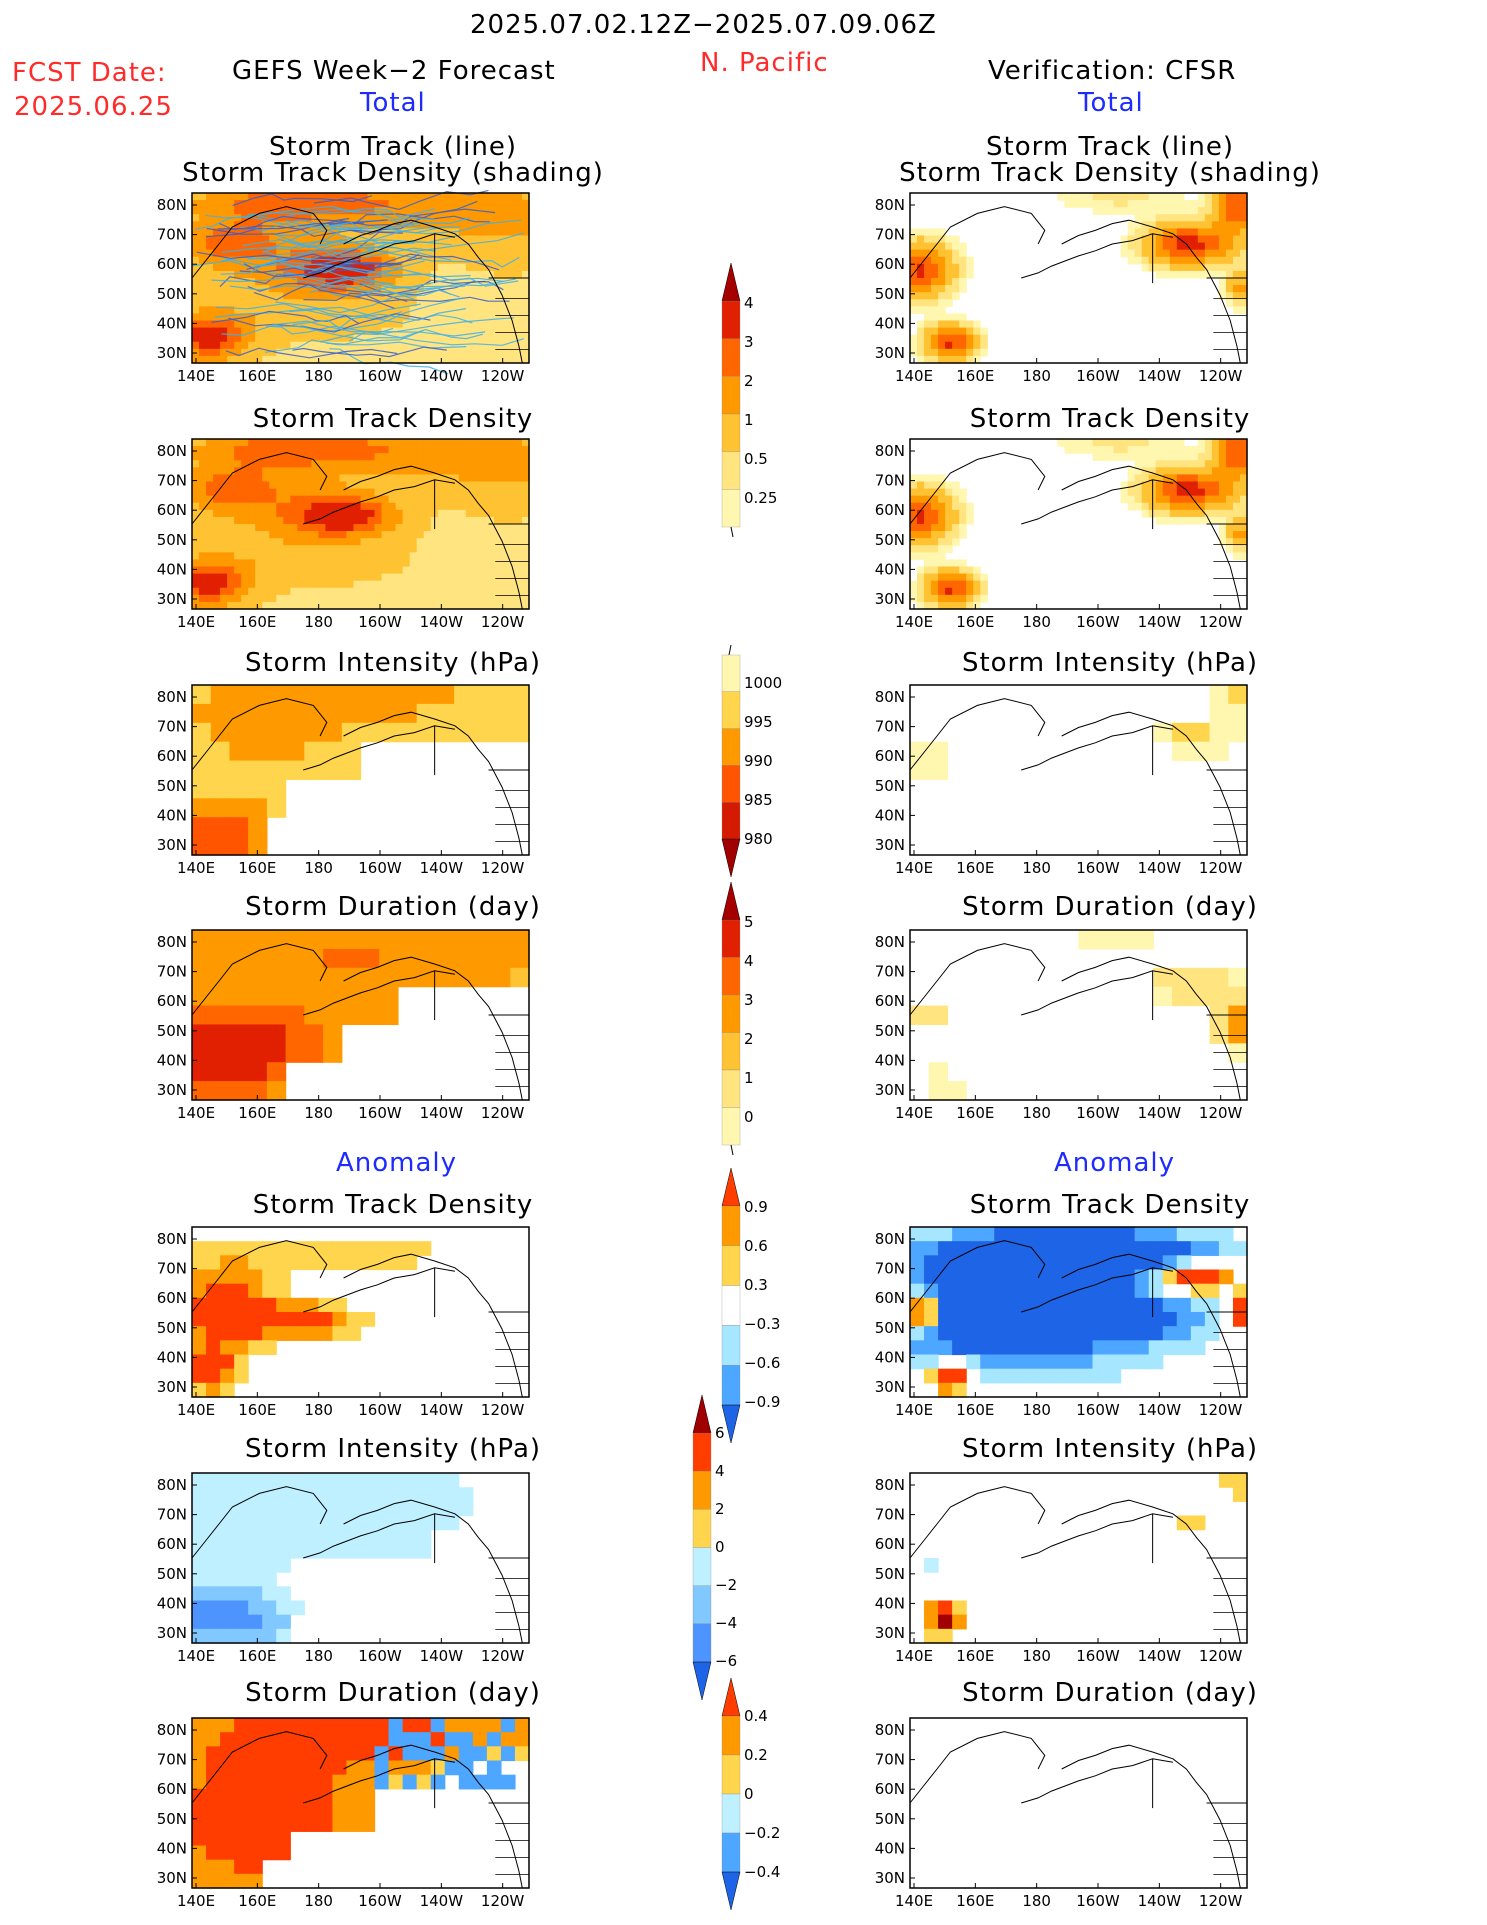 The width and height of the screenshot is (1487, 1925). What do you see at coordinates (731, 901) in the screenshot?
I see `colorbar-arrow-top` at bounding box center [731, 901].